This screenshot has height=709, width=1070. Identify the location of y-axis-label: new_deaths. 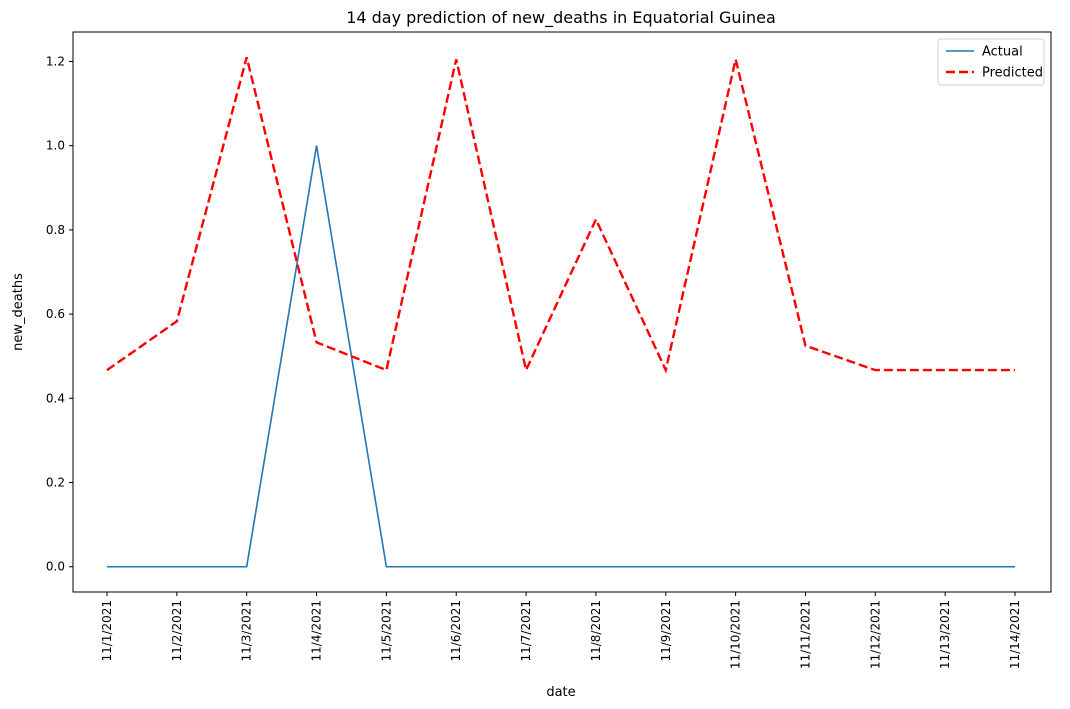
(18, 312).